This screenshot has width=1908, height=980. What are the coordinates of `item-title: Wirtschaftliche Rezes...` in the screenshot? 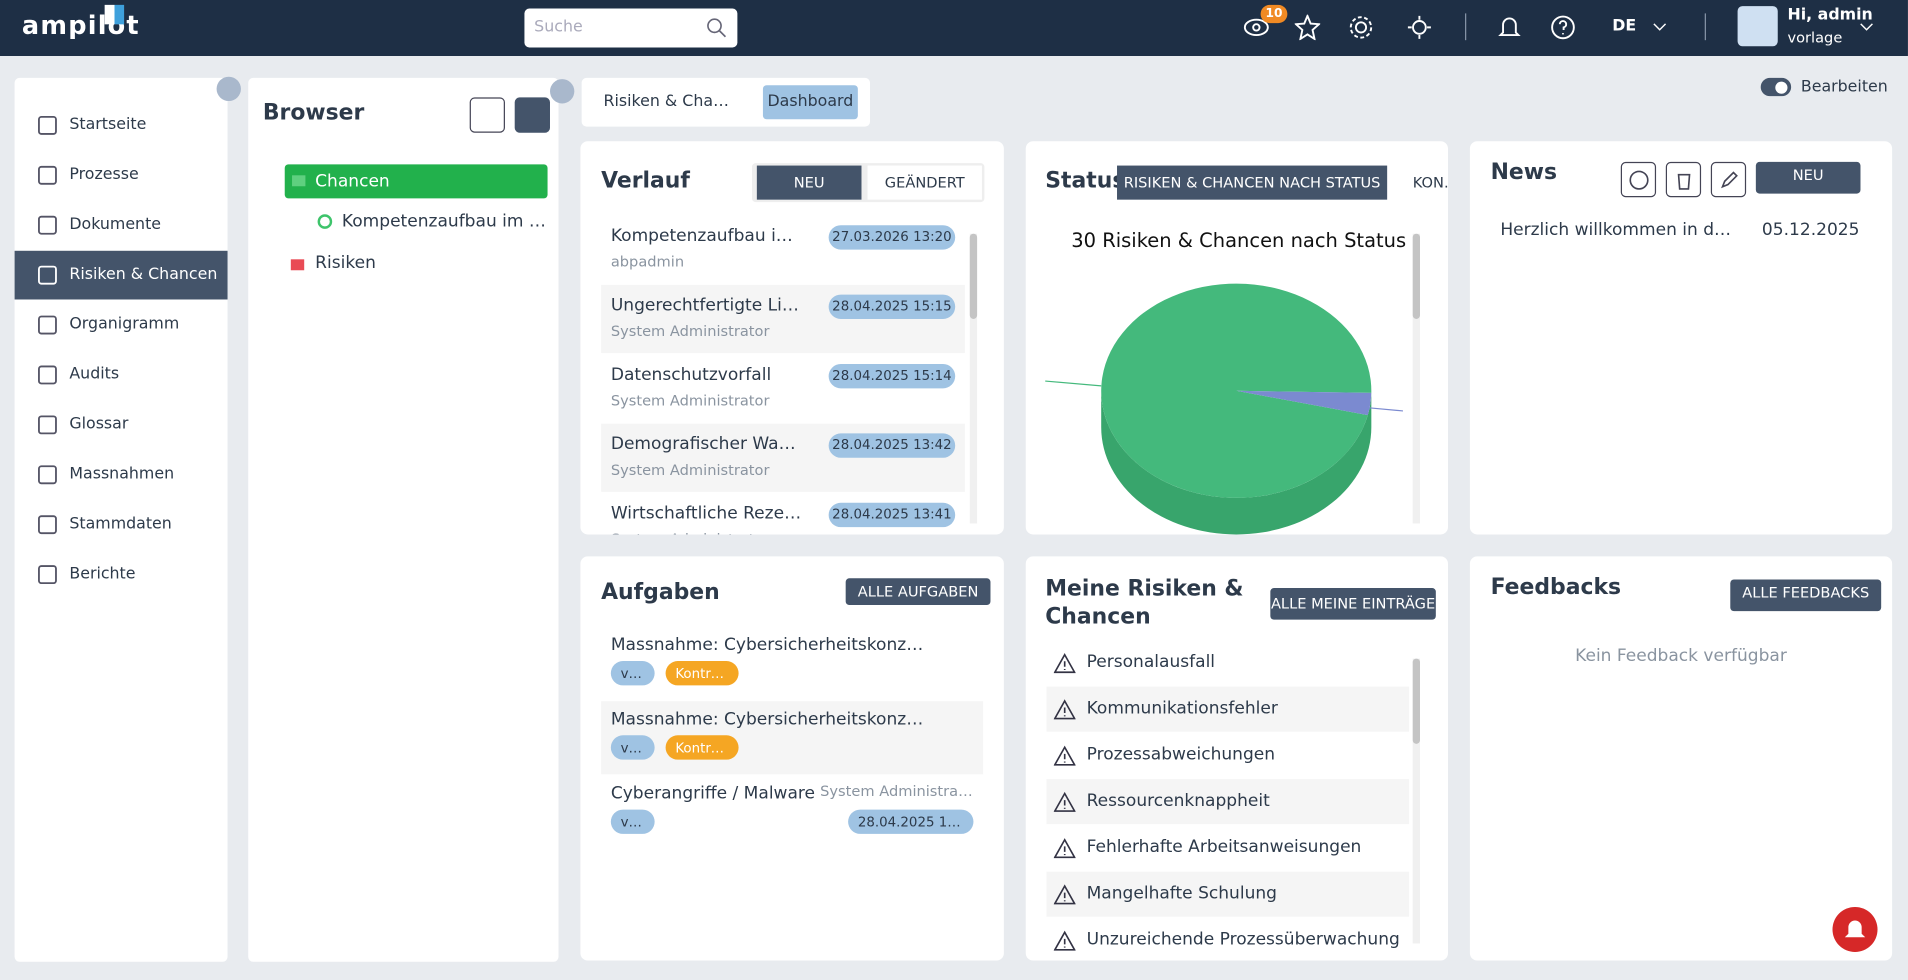 It's located at (708, 514).